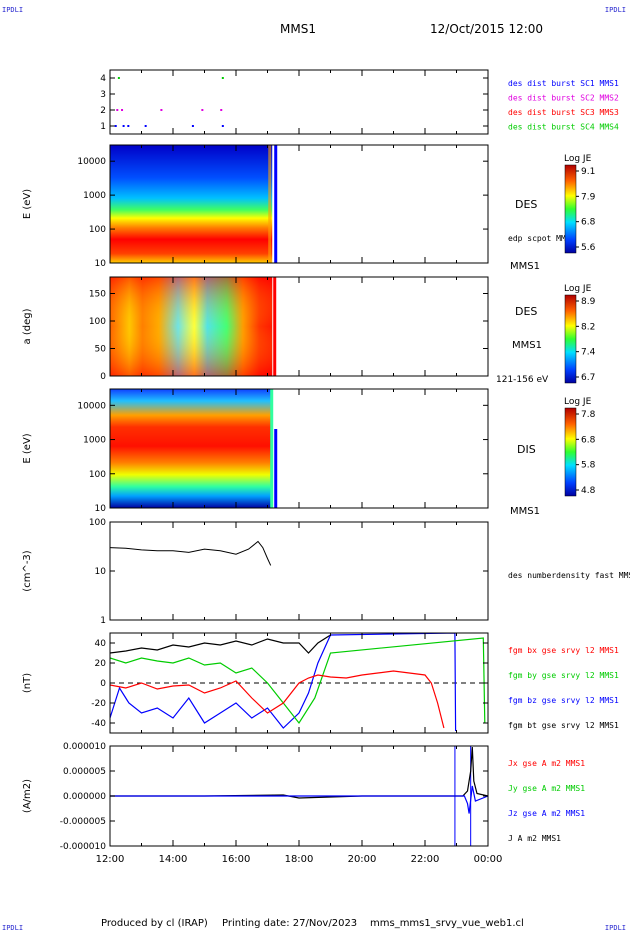 The width and height of the screenshot is (630, 934). What do you see at coordinates (588, 415) in the screenshot?
I see `dis-energy-colorbar-tick-label: 7.8` at bounding box center [588, 415].